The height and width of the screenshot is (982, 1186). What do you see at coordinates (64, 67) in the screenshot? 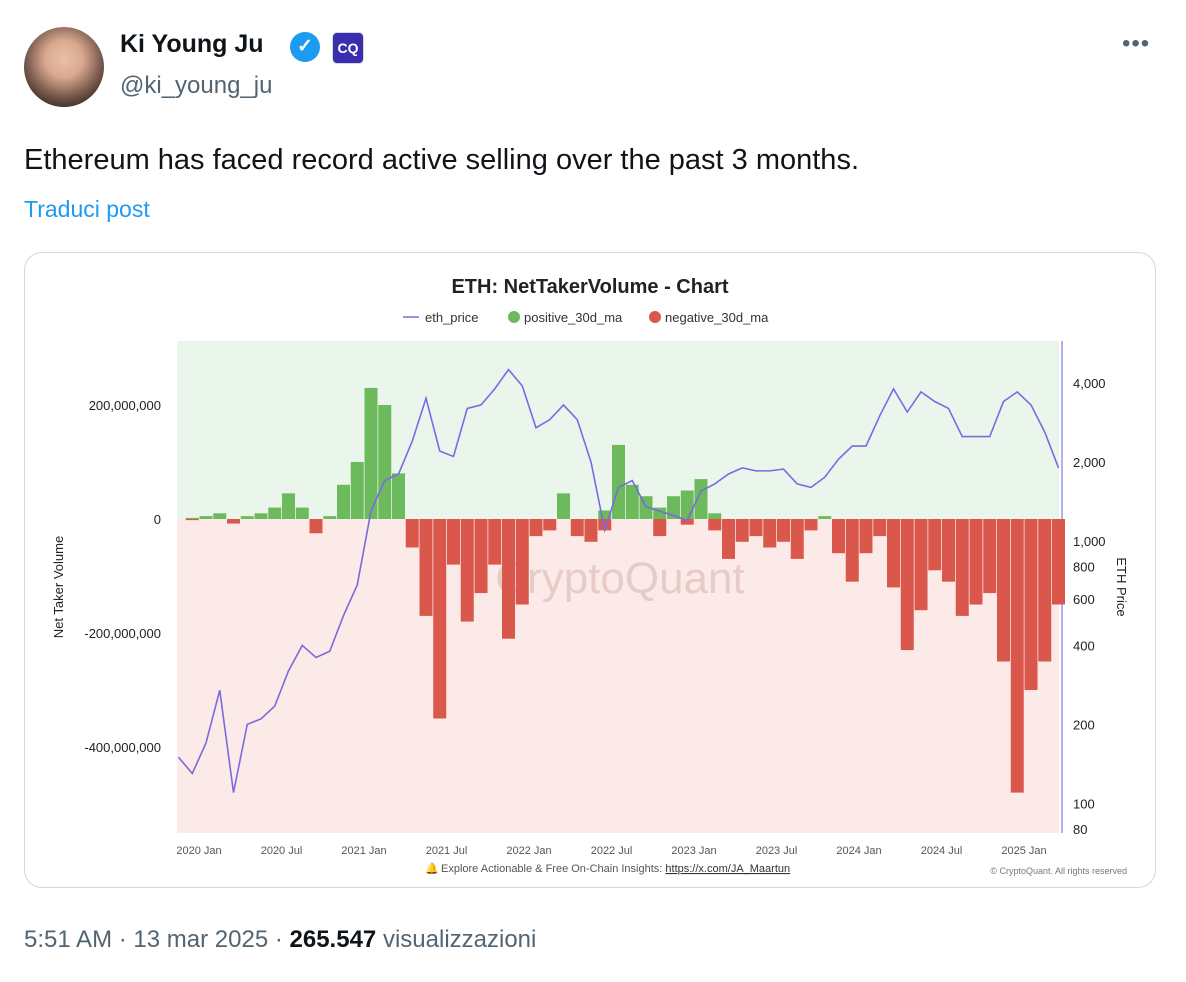
I see `avatar` at bounding box center [64, 67].